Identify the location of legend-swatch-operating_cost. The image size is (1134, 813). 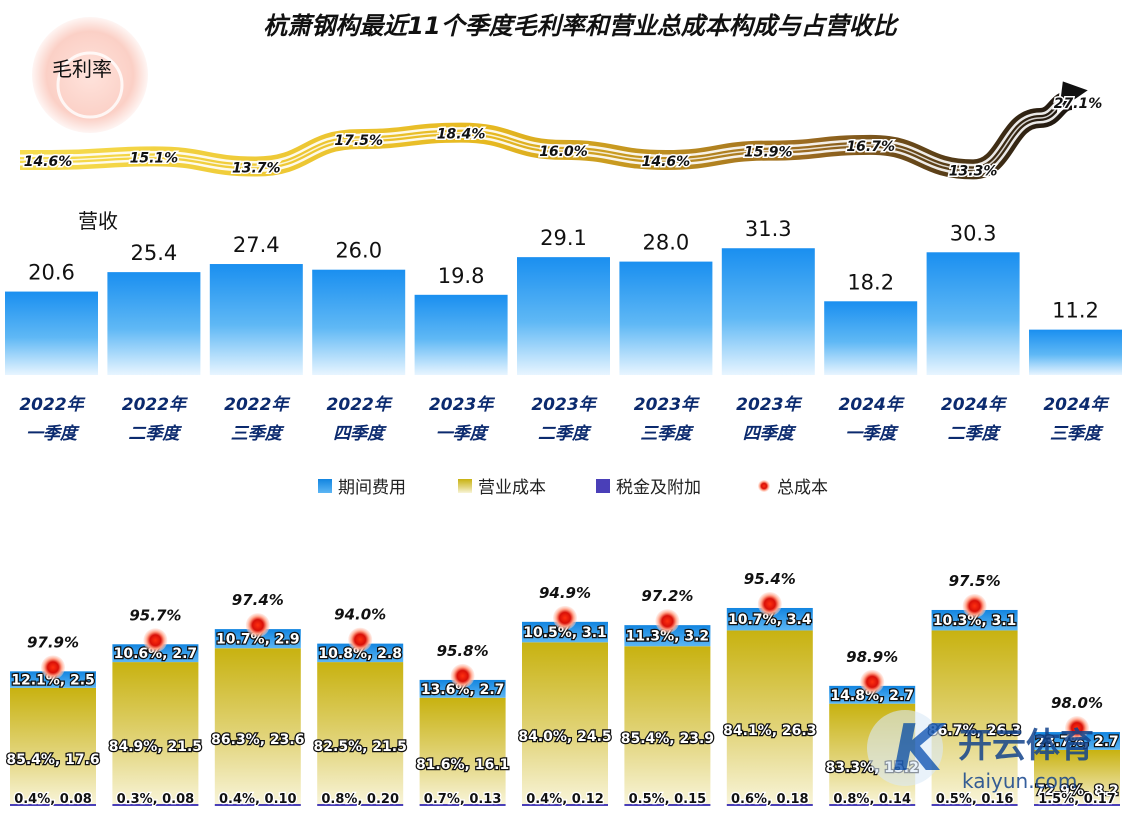
(465, 486).